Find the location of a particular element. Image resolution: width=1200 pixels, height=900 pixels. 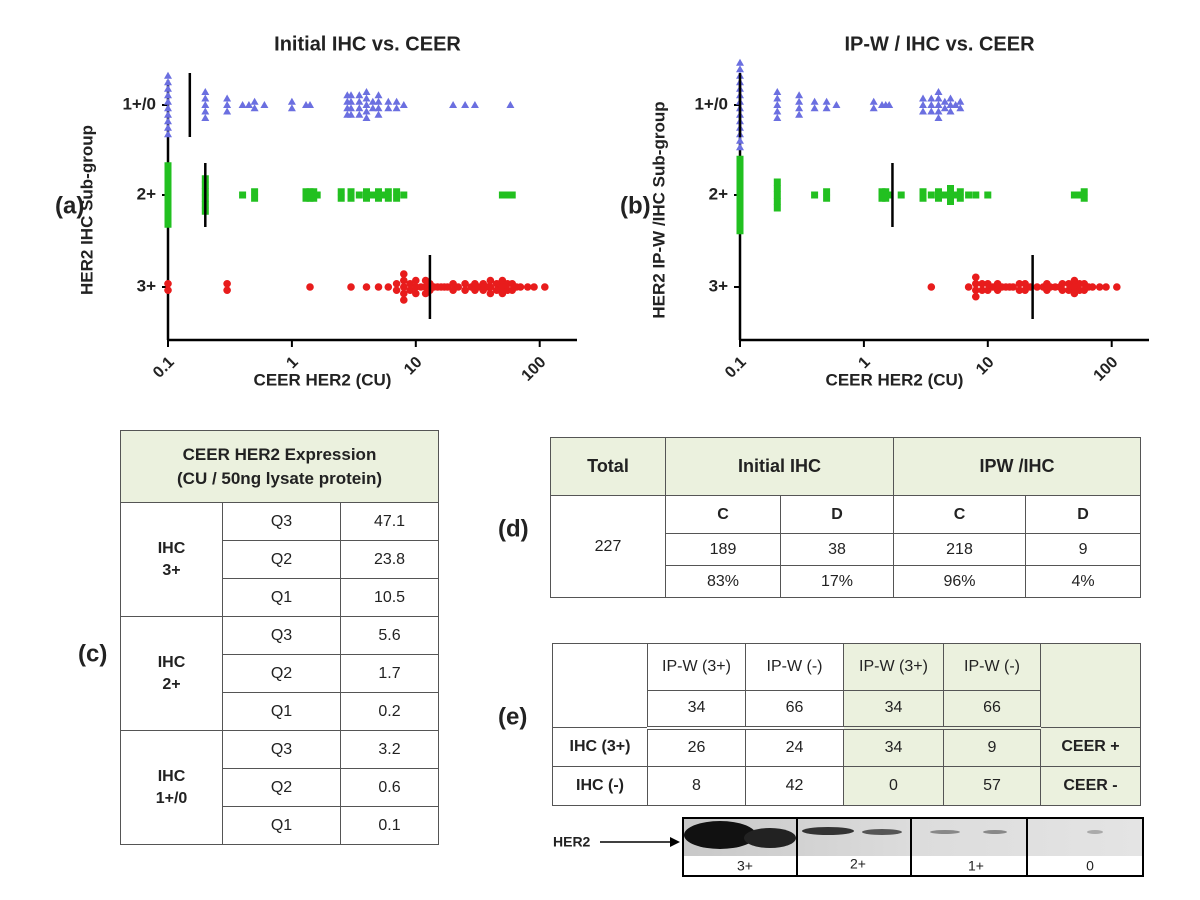

x-axis-label: CEER HER2 (CU) is located at coordinates (323, 379).